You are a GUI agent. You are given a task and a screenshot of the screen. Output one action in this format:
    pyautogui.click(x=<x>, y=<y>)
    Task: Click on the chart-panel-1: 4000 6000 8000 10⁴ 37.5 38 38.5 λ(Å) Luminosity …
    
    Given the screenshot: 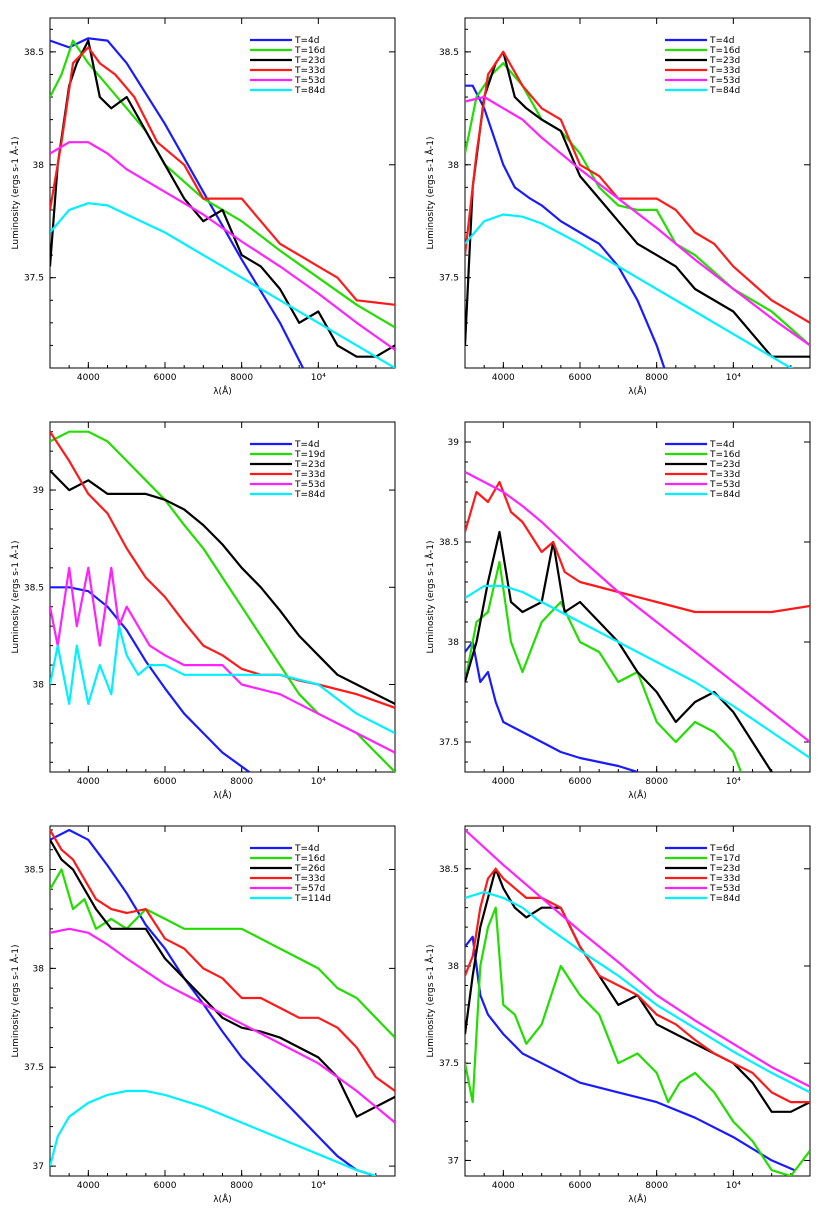 What is the action you would take?
    pyautogui.click(x=202, y=207)
    